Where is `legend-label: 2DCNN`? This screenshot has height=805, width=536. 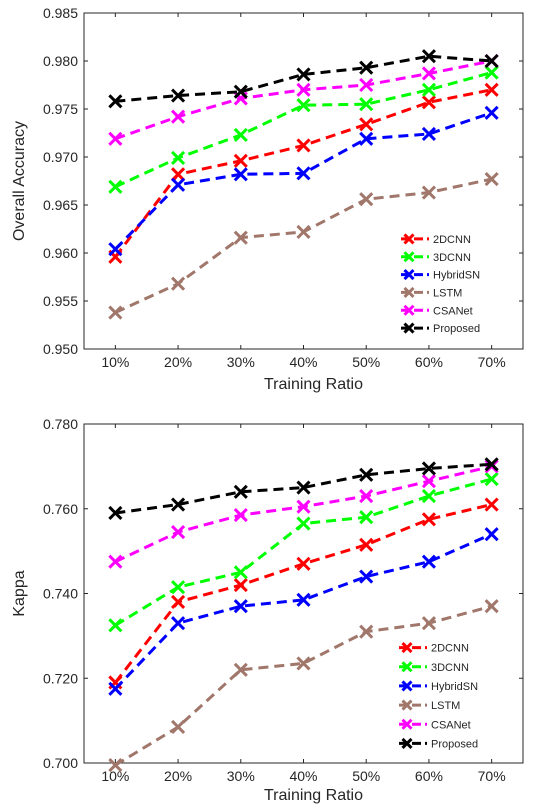 legend-label: 2DCNN is located at coordinates (450, 649).